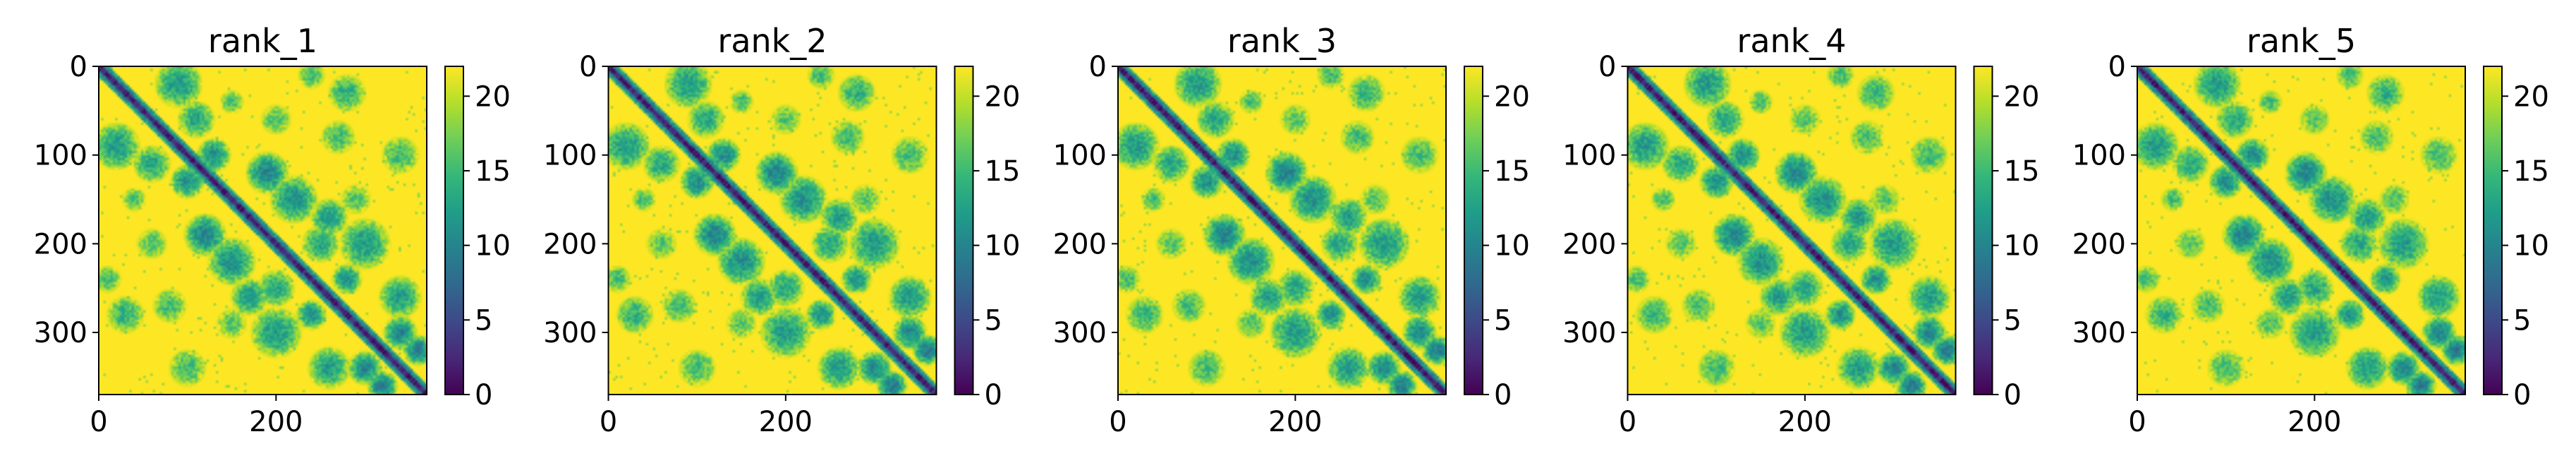  What do you see at coordinates (262, 41) in the screenshot?
I see `panel-title: rank_1` at bounding box center [262, 41].